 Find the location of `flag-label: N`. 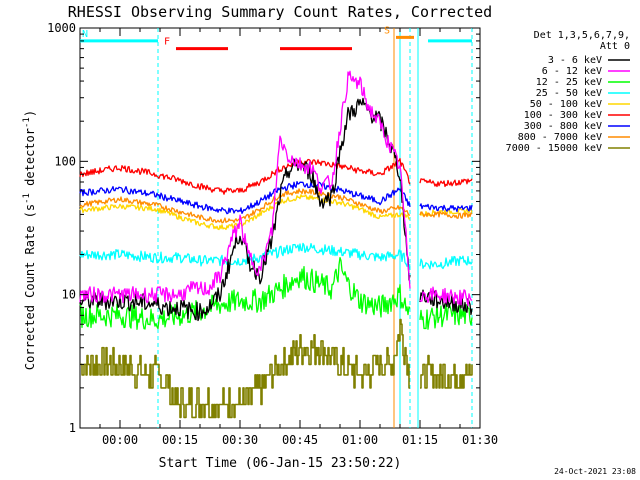

flag-label: N is located at coordinates (85, 34).